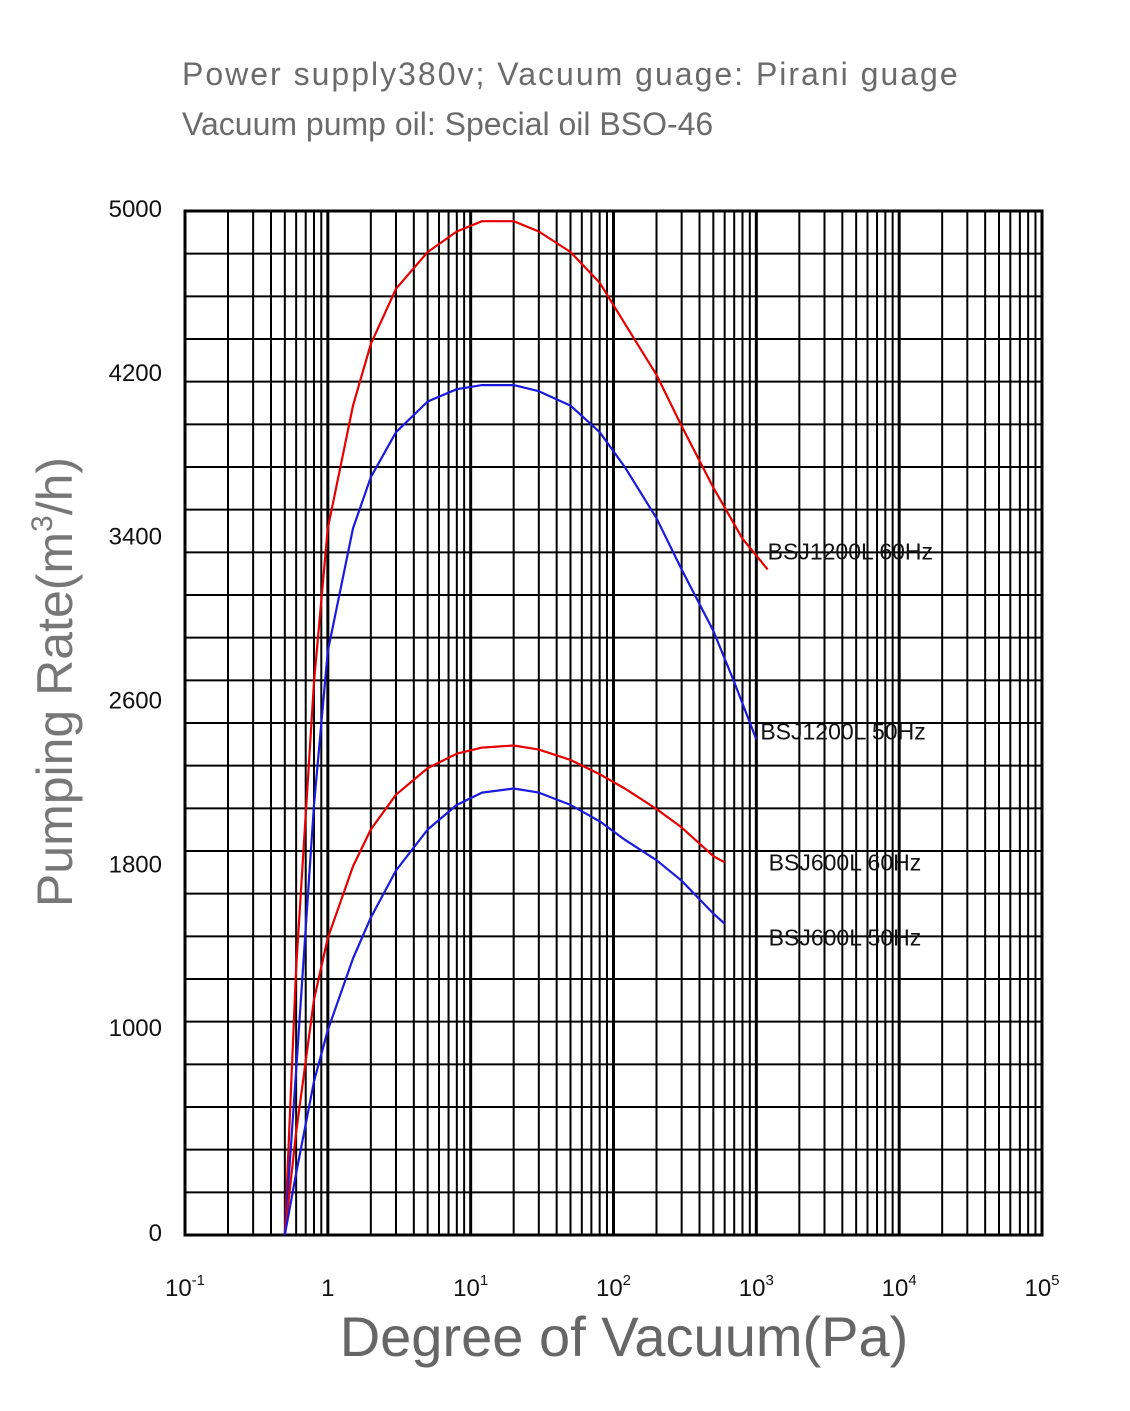 This screenshot has height=1411, width=1130. Describe the element at coordinates (135, 701) in the screenshot. I see `y-tick-label: 2600` at that location.